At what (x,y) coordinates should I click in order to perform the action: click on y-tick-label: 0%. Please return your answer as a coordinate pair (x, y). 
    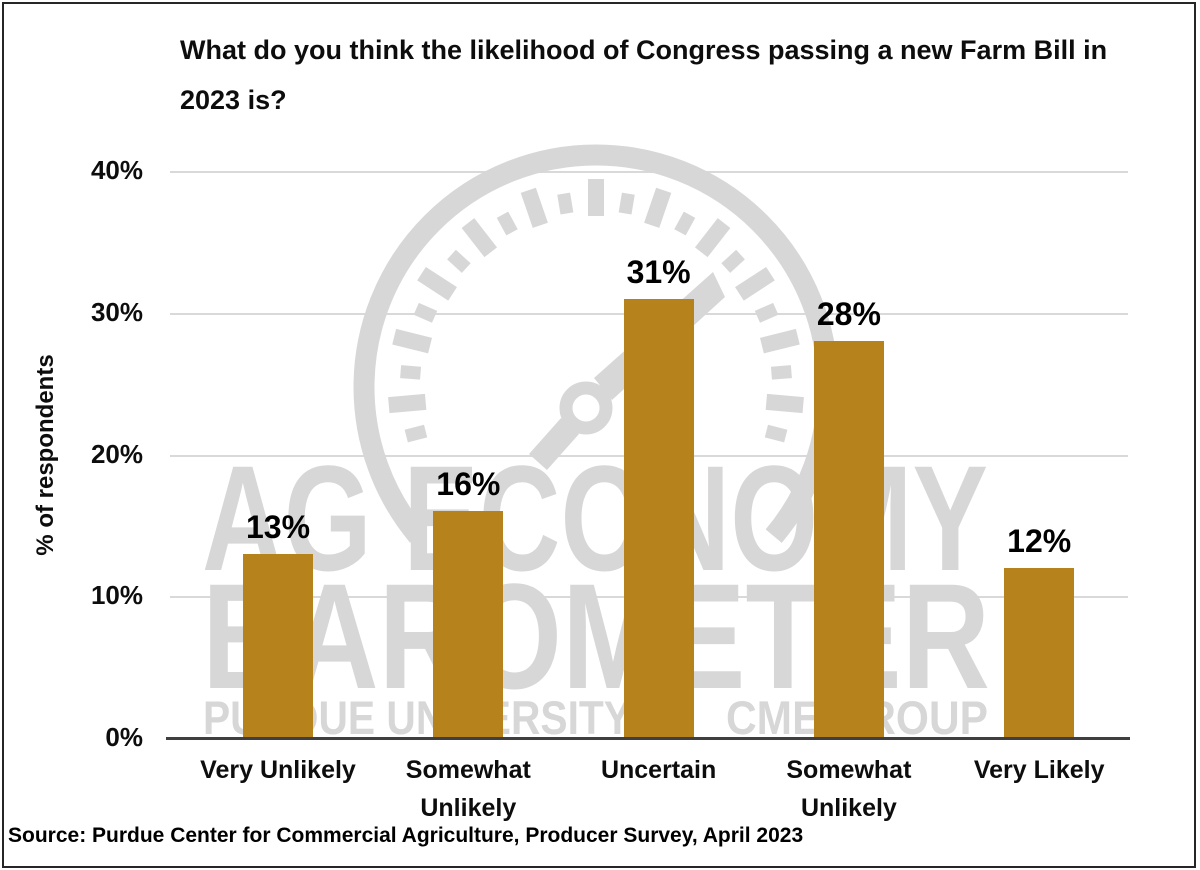
    Looking at the image, I should click on (124, 737).